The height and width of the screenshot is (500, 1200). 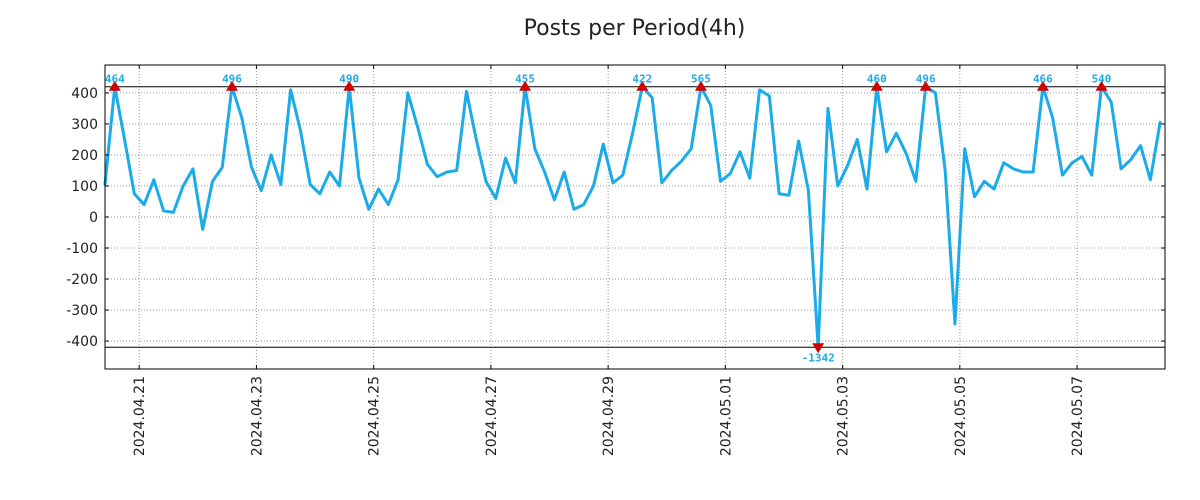 I want to click on peak-value-label: 455, so click(x=525, y=79).